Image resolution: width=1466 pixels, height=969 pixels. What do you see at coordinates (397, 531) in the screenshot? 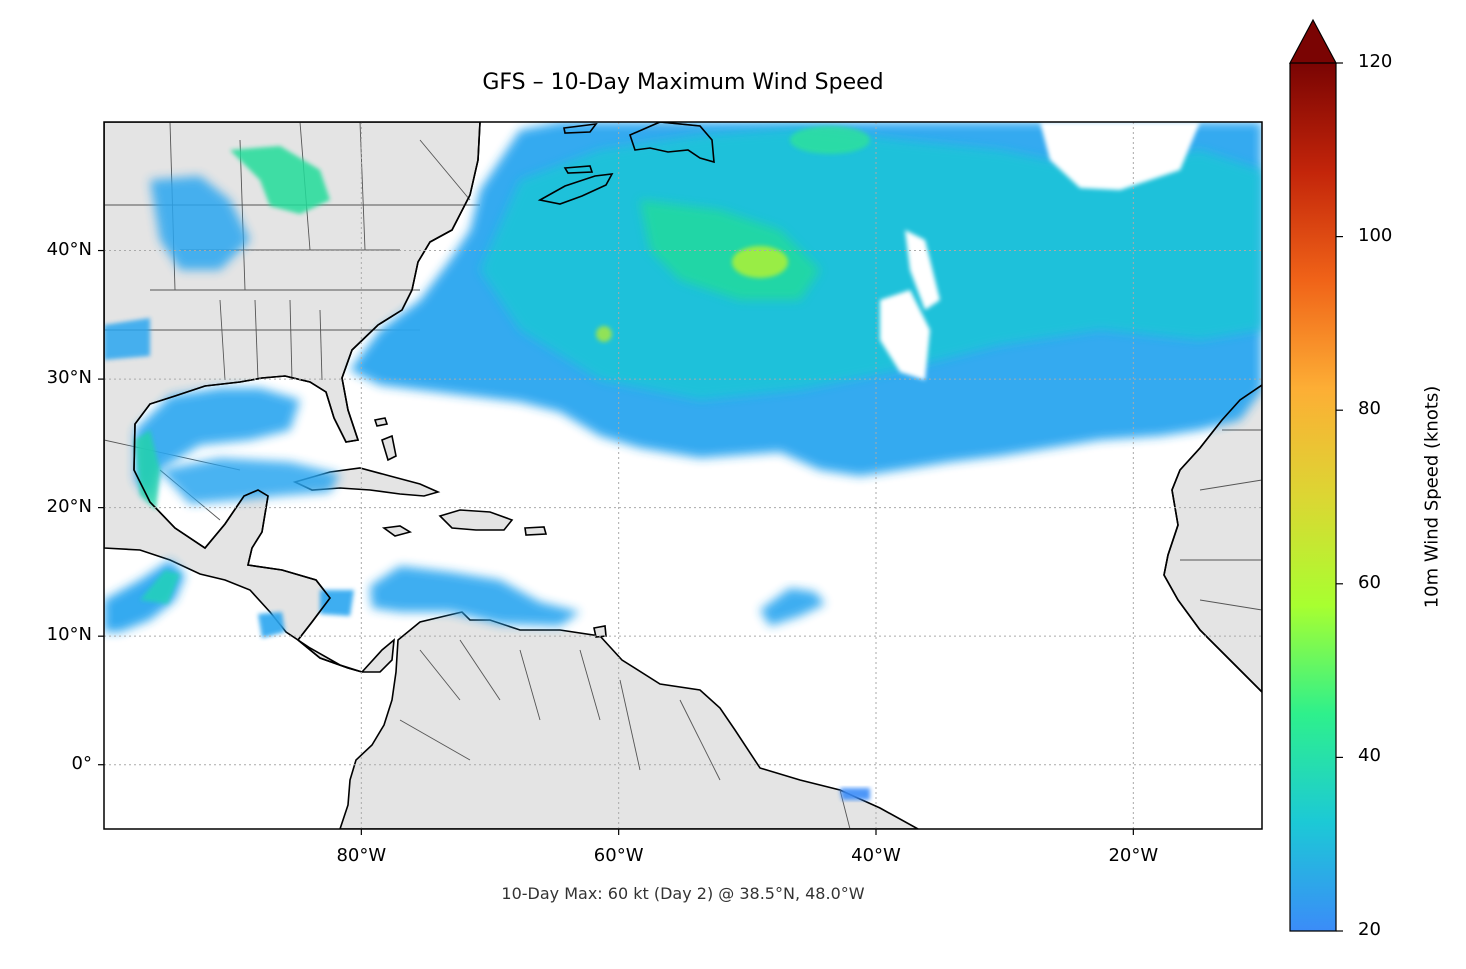
I see `jamaica-island` at bounding box center [397, 531].